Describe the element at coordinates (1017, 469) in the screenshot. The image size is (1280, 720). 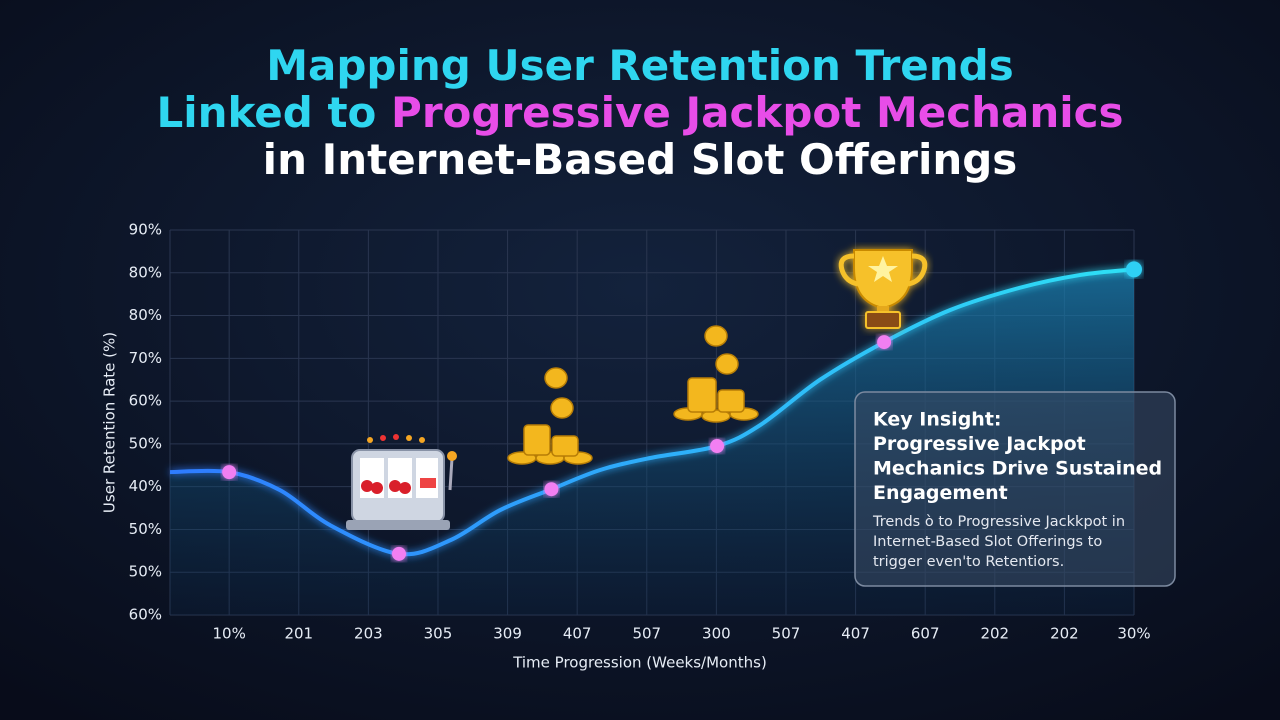
I see `insight-heading: Mechanics Drive Sustained` at that location.